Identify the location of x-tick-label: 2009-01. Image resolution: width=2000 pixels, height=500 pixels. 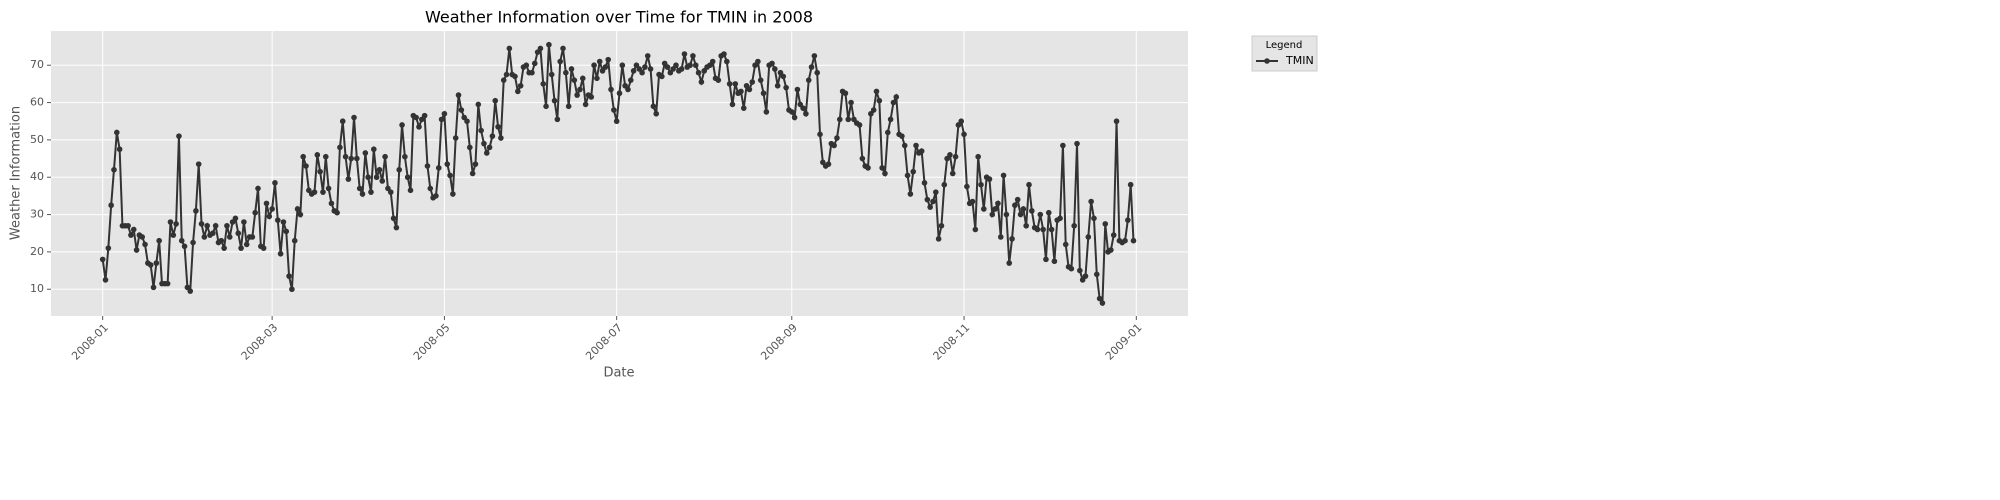
(1124, 342).